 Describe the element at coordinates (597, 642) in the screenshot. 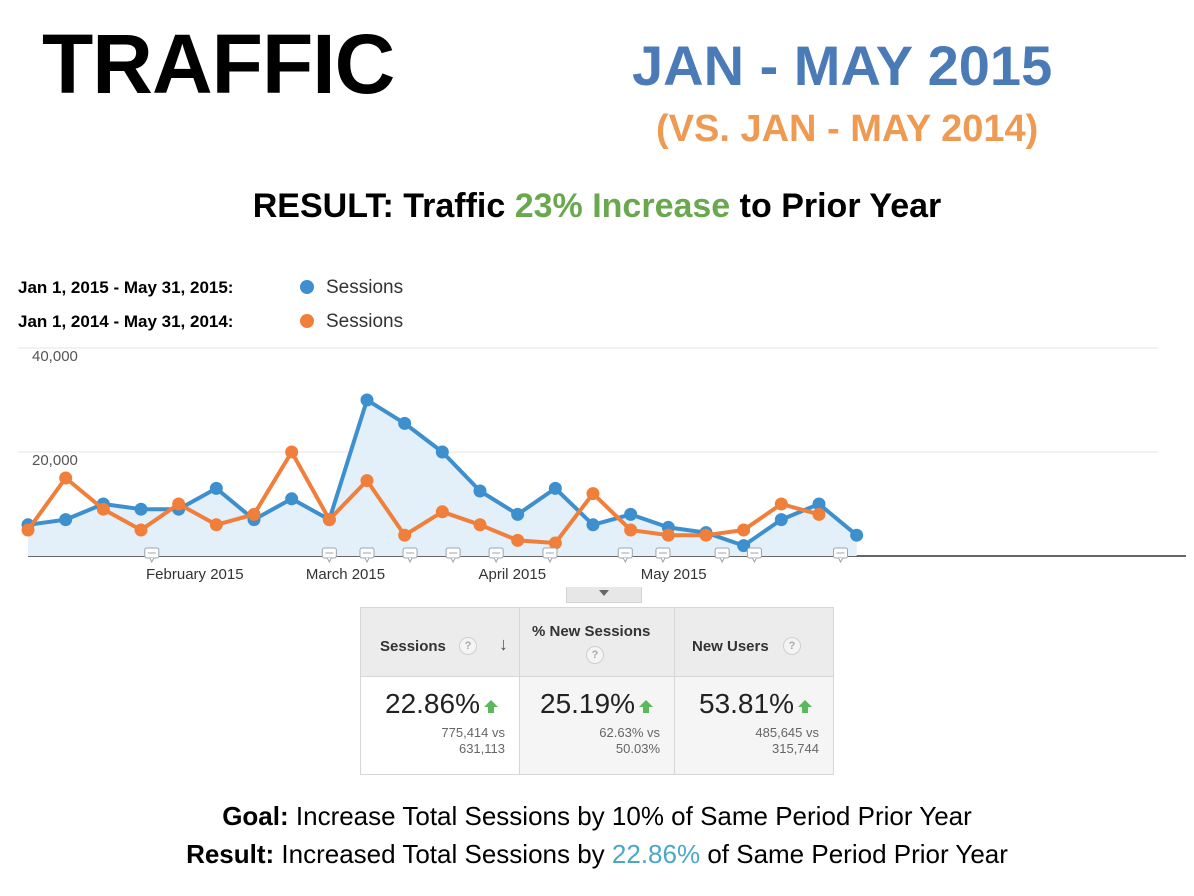

I see `new-sessions-header: % New Sessions ?` at that location.